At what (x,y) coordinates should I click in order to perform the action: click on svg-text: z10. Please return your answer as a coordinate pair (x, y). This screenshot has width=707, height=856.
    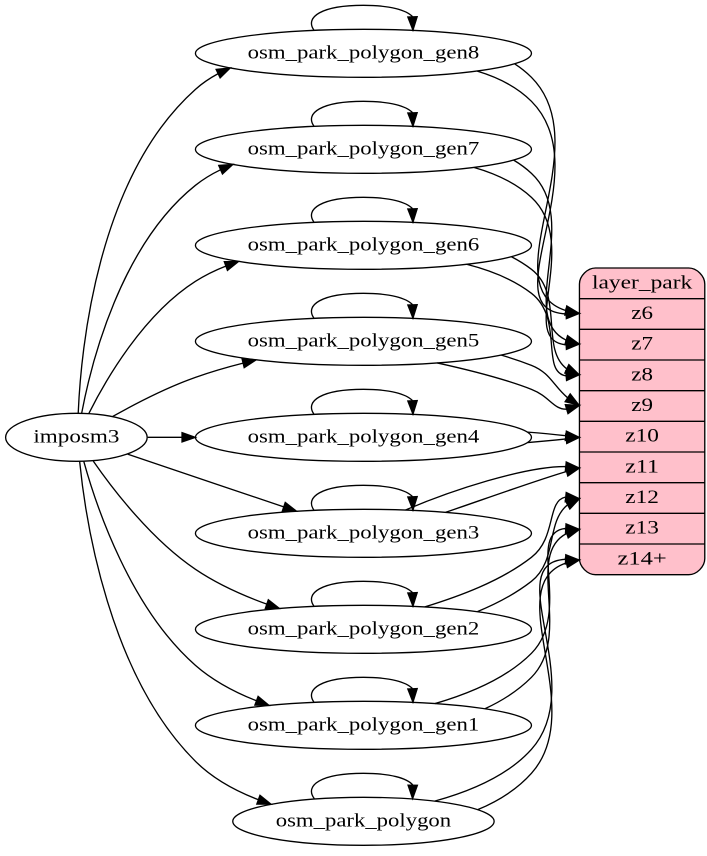
    Looking at the image, I should click on (642, 436).